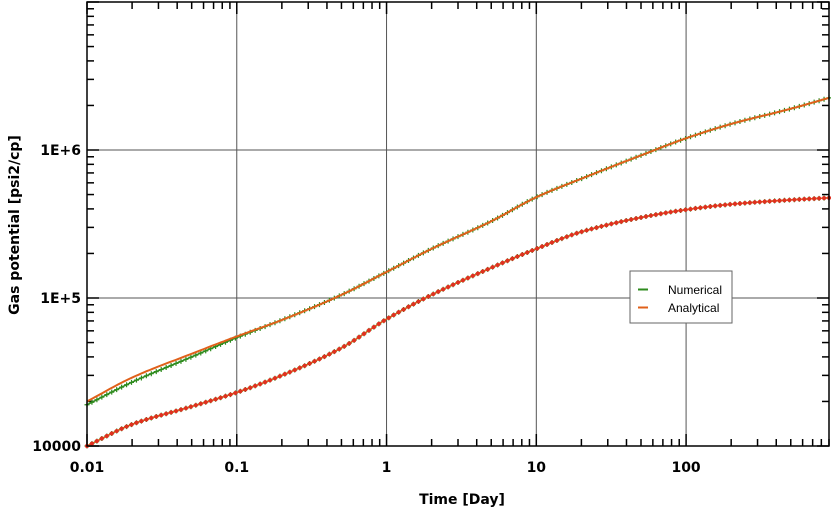 Image resolution: width=831 pixels, height=516 pixels. Describe the element at coordinates (462, 500) in the screenshot. I see `x-axis-title: Time [Day]` at that location.